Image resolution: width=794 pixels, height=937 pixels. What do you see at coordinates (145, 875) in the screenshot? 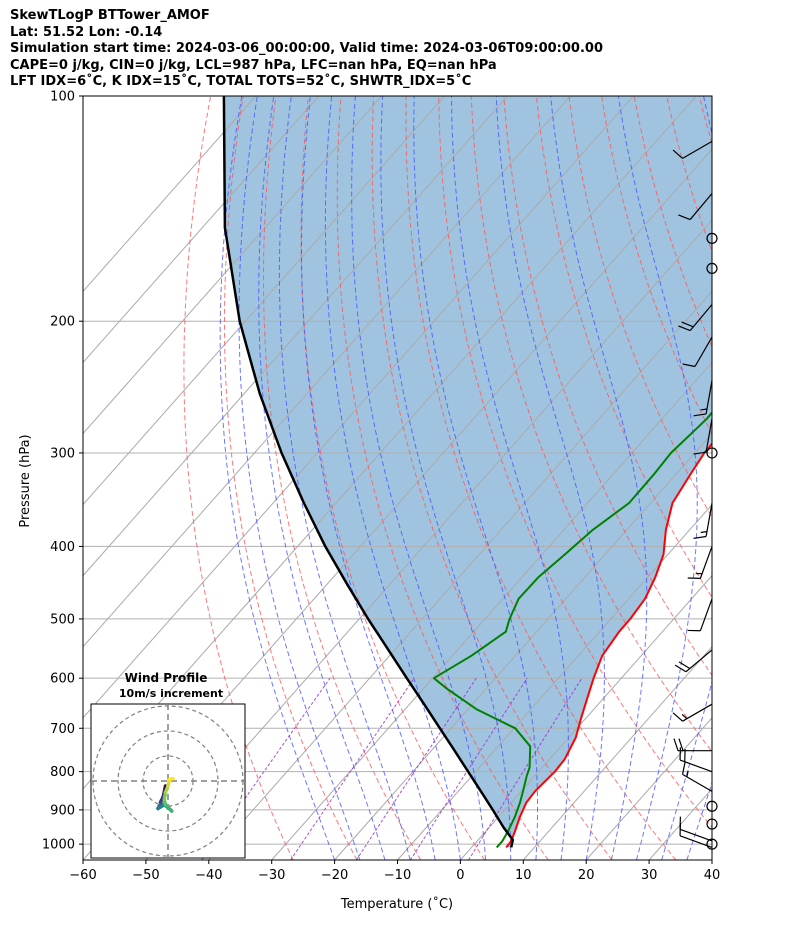
I see `x-tick-label: −50` at bounding box center [145, 875].